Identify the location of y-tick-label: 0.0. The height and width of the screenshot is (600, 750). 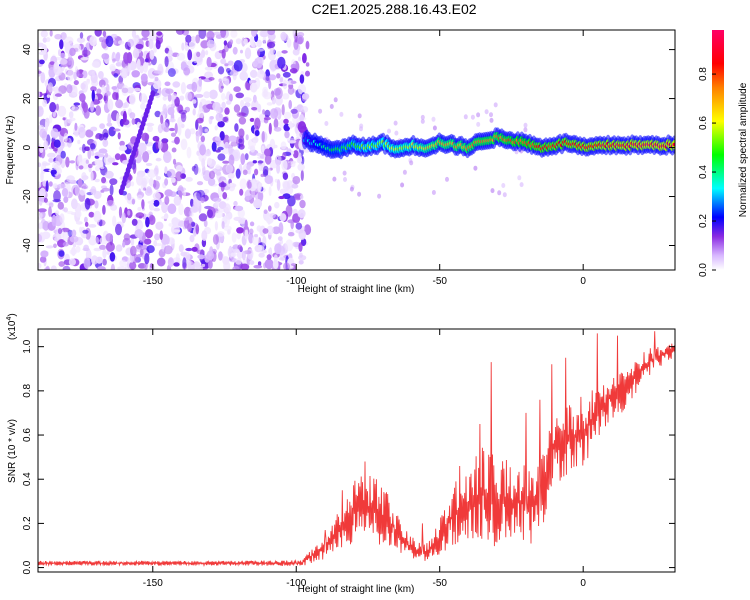
(27, 567).